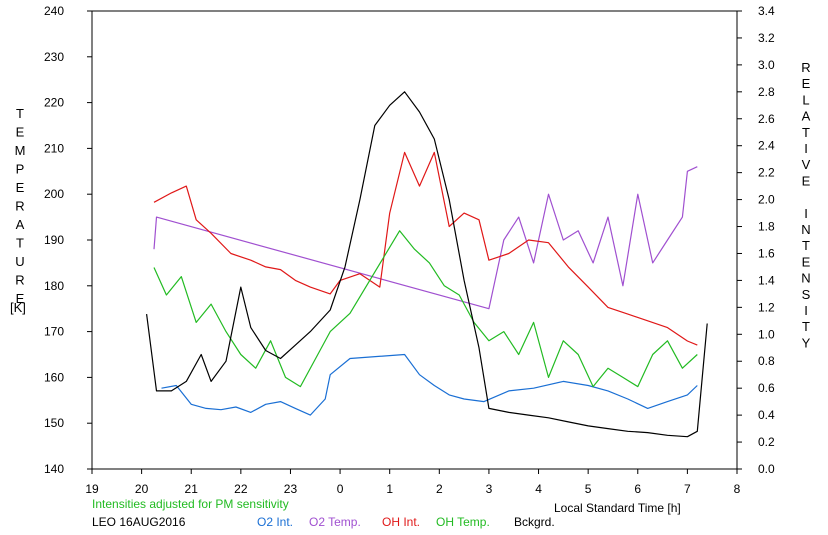  I want to click on x-tick-label: 6, so click(637, 489).